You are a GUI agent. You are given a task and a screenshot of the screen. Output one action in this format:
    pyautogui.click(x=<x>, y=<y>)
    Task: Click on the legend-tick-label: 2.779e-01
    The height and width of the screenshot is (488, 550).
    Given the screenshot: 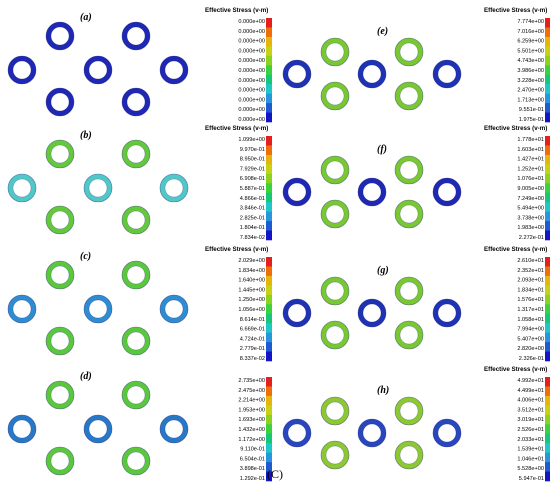 What is the action you would take?
    pyautogui.click(x=252, y=349)
    